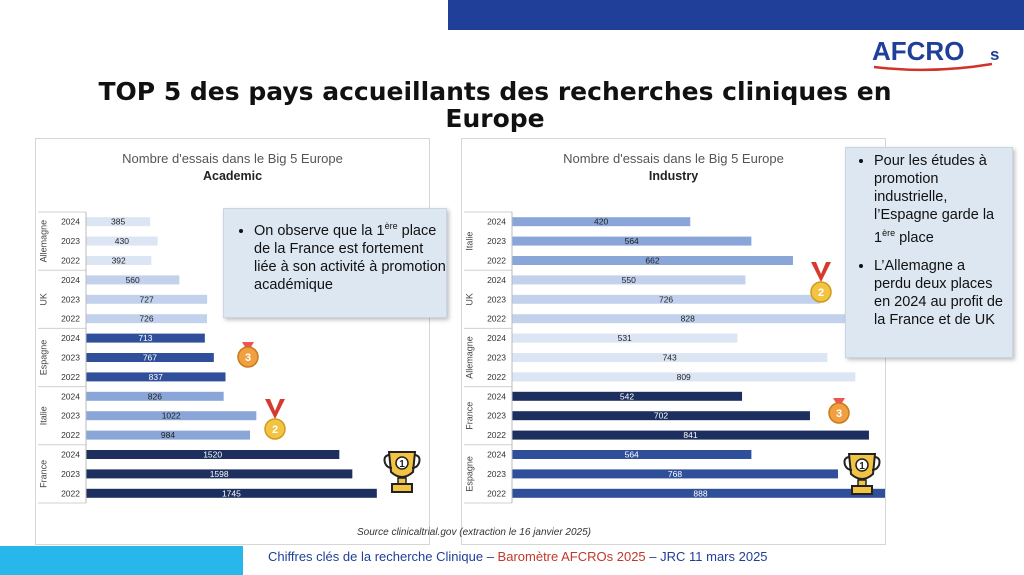 The width and height of the screenshot is (1024, 575). Describe the element at coordinates (43, 299) in the screenshot. I see `country-label: UK` at that location.